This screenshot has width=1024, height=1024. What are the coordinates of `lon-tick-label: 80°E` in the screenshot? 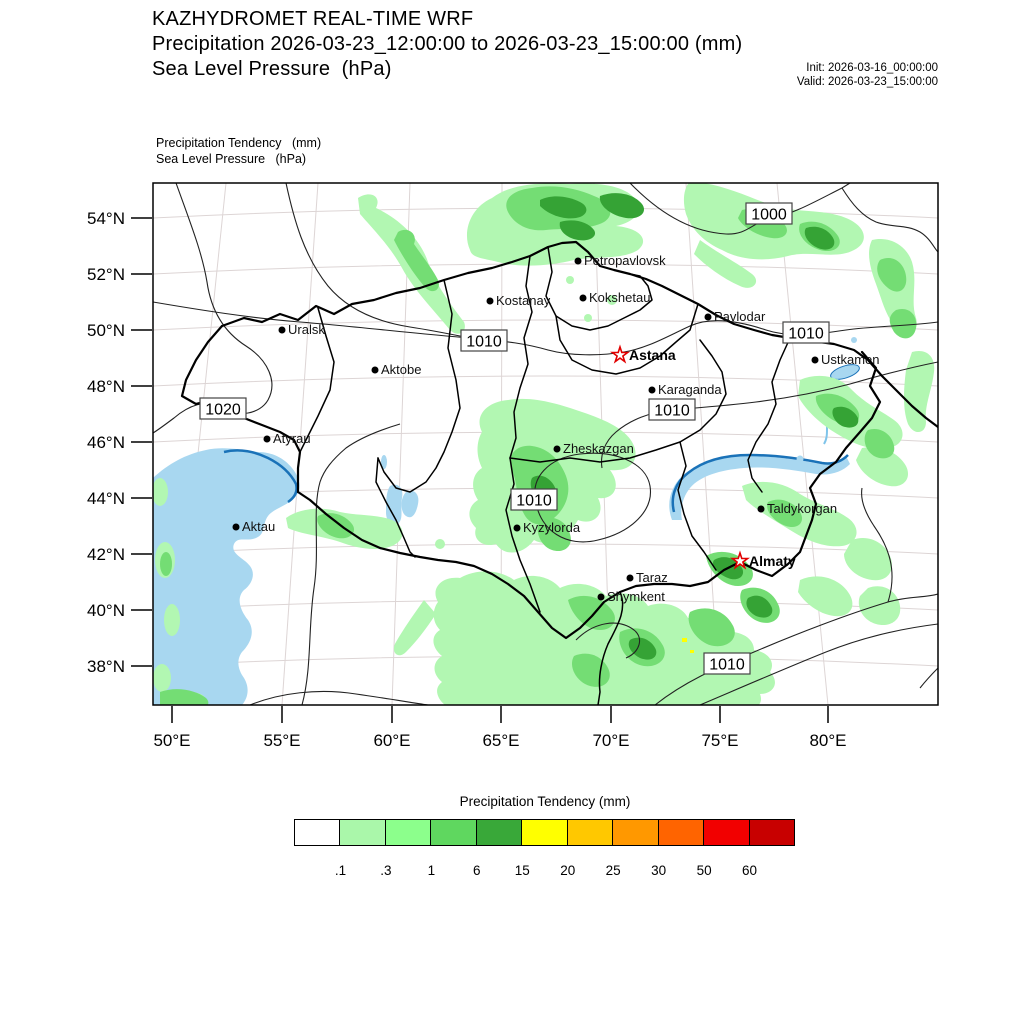 It's located at (827, 740).